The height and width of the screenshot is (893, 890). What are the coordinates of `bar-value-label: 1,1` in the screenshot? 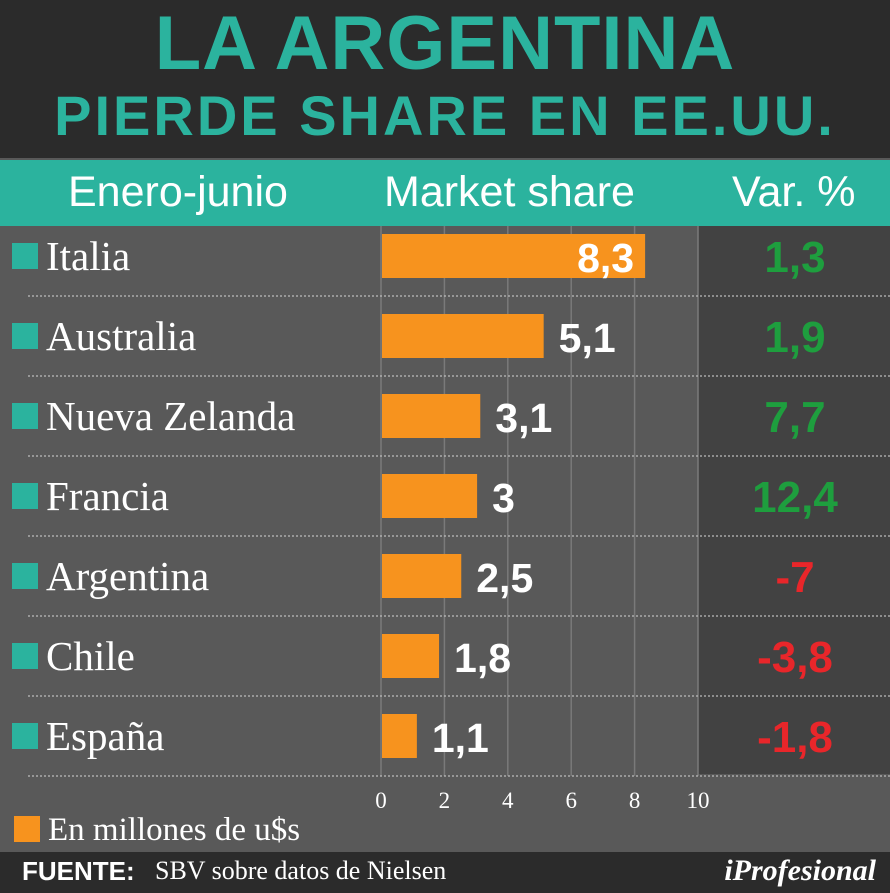 It's located at (460, 738).